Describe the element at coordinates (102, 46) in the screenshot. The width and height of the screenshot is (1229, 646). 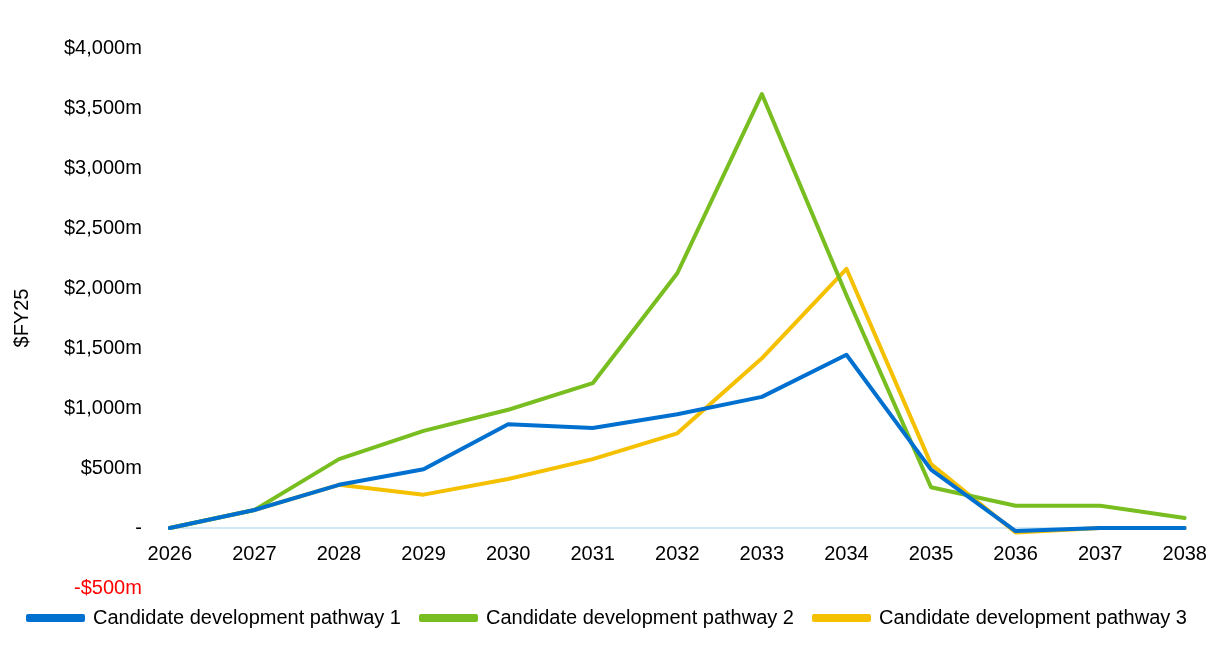
I see `y-tick-label: $4,000m` at that location.